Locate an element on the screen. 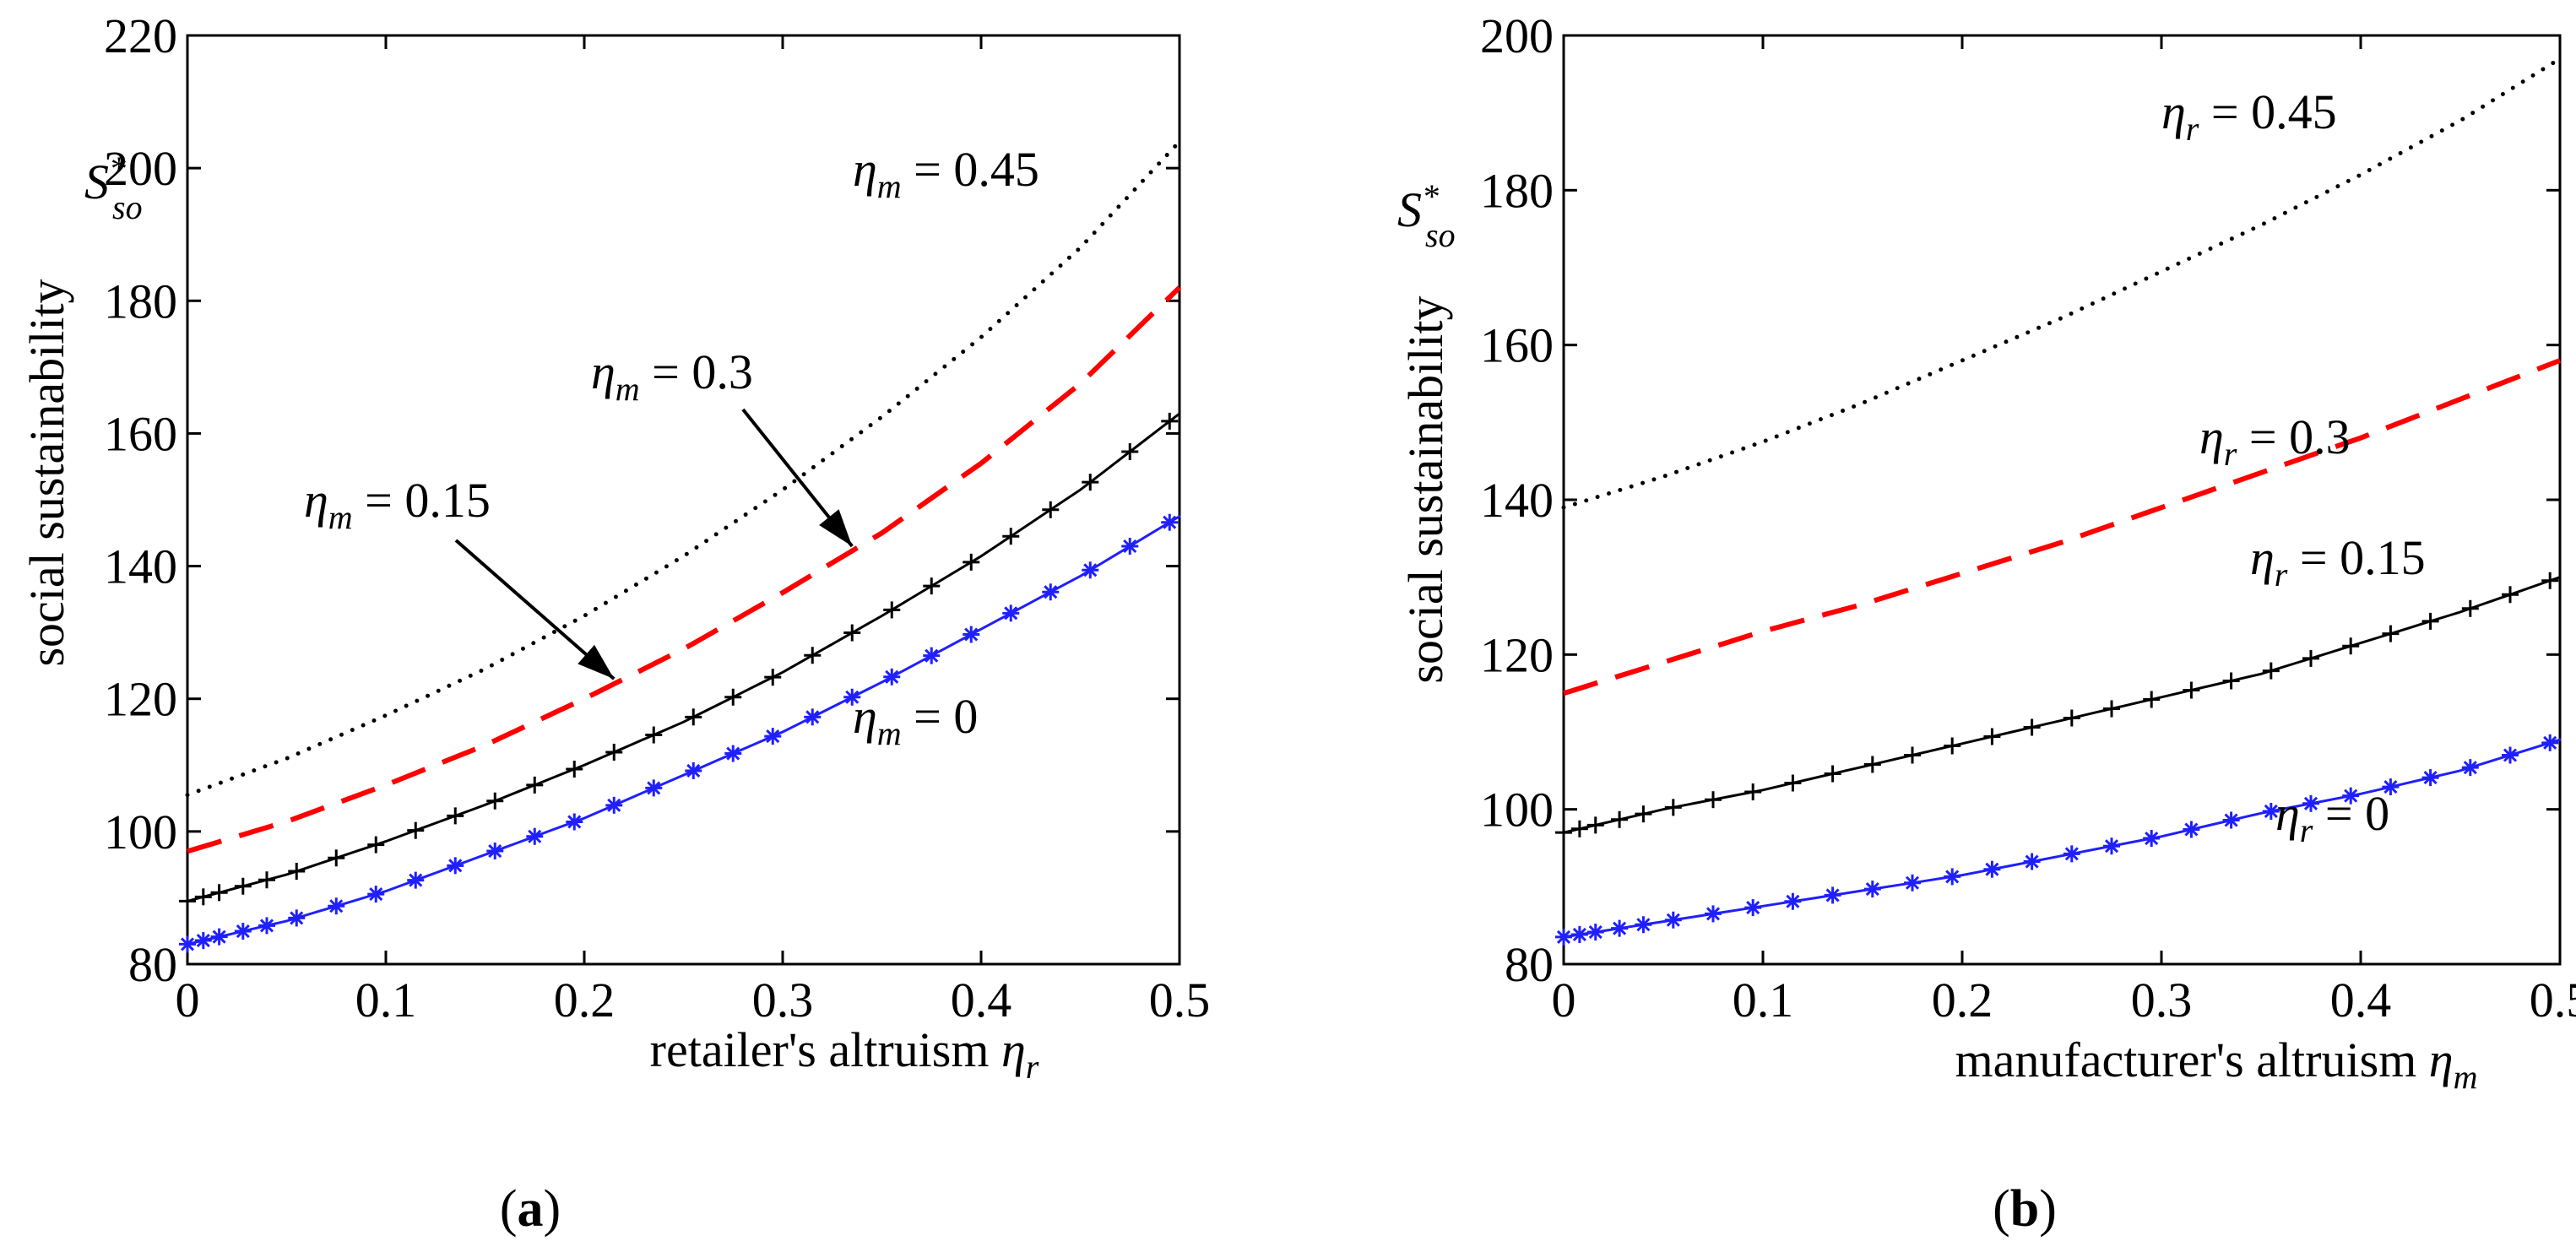  x-axis-label-text: retailer's altruism is located at coordinates (825, 1049).